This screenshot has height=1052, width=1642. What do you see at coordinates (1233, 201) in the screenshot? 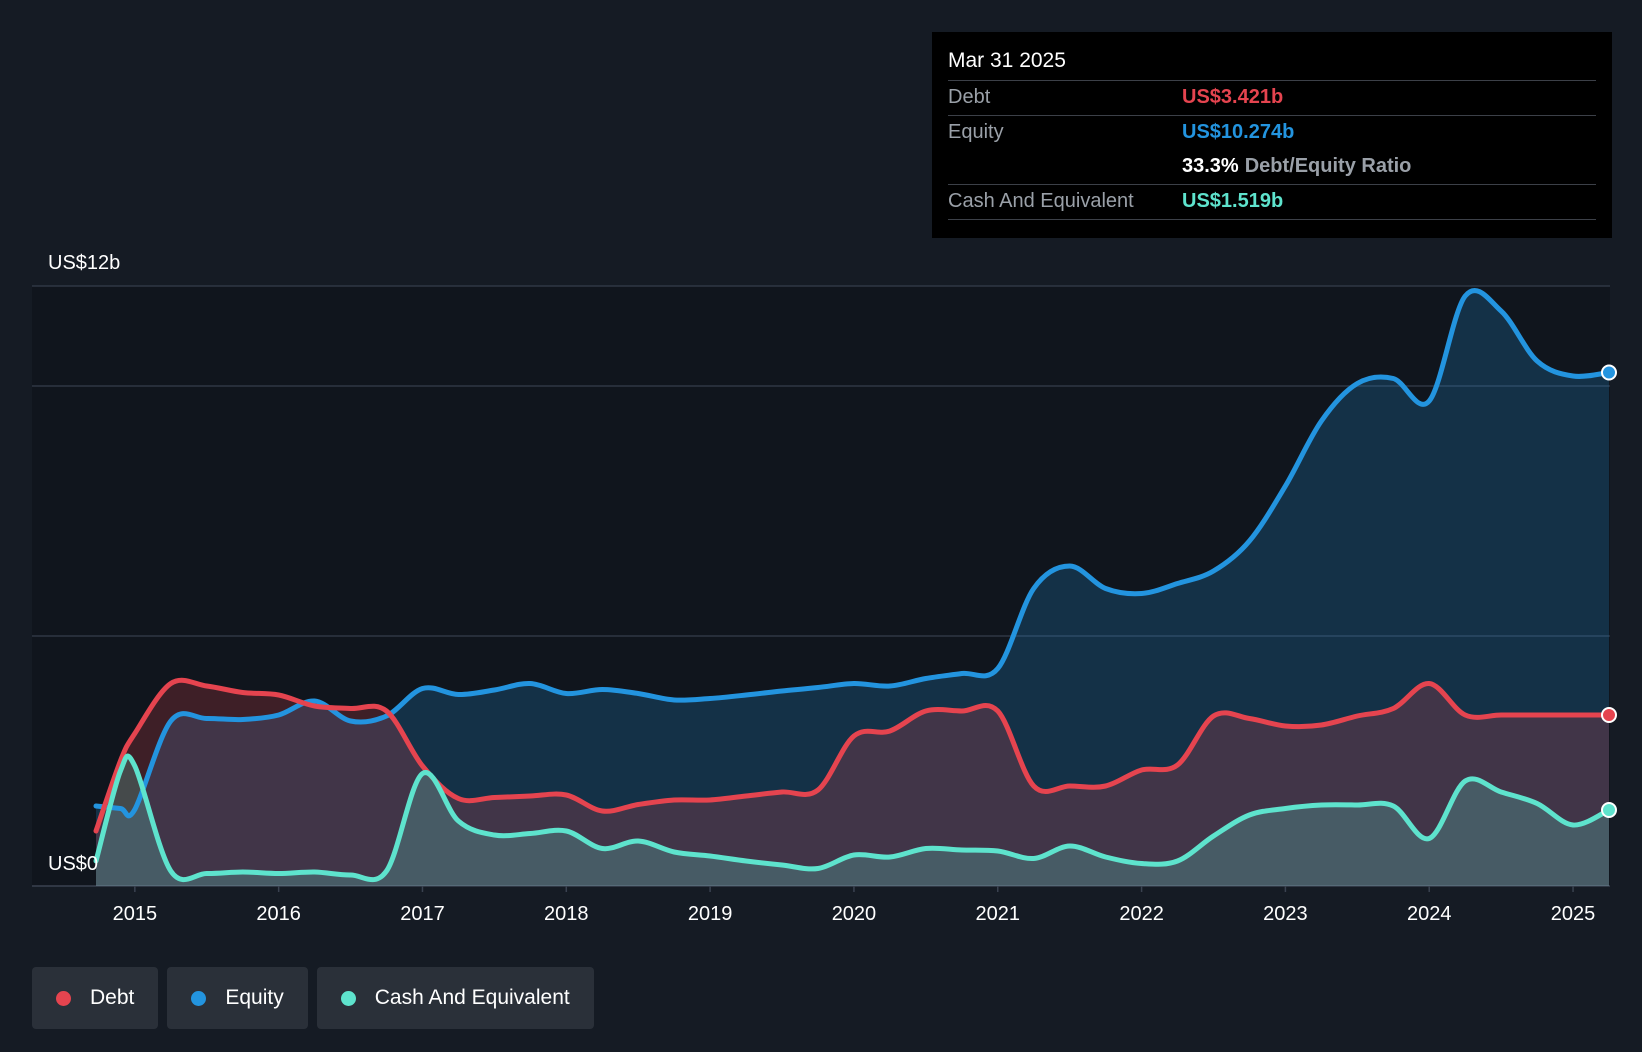
I see `tooltip-cash-value: US$1.519b` at bounding box center [1233, 201].